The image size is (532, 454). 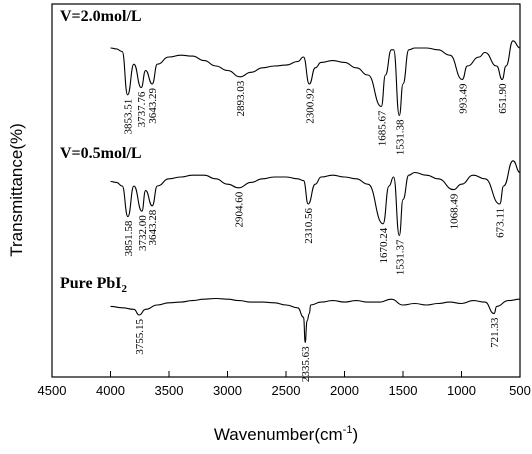 I want to click on peak-label: 3643.28, so click(x=153, y=227).